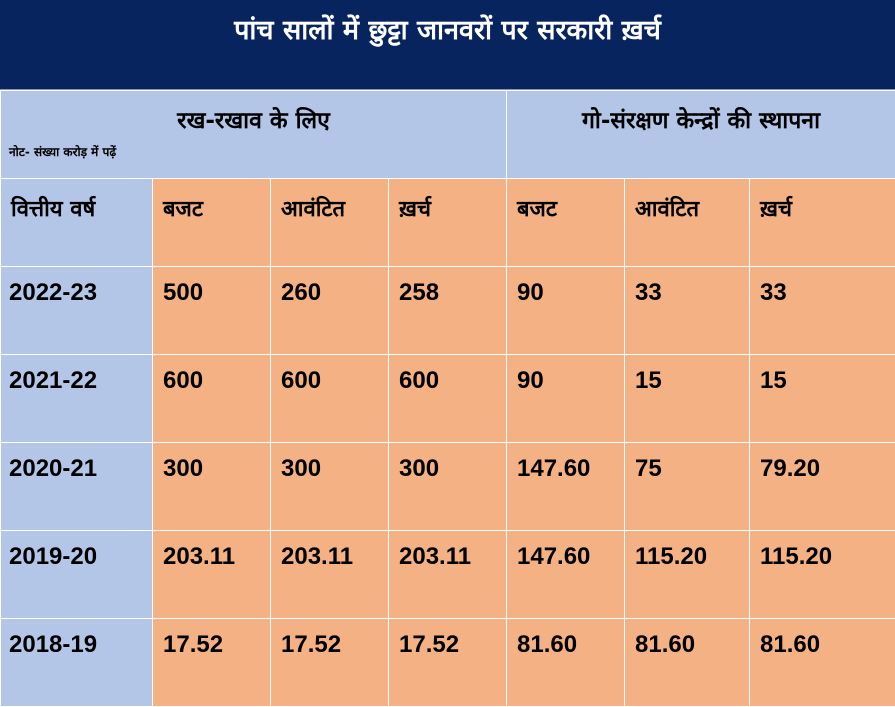 This screenshot has width=895, height=707. I want to click on unit-note: नोट- संख्या करोड़ में पढ़ें, so click(62, 151).